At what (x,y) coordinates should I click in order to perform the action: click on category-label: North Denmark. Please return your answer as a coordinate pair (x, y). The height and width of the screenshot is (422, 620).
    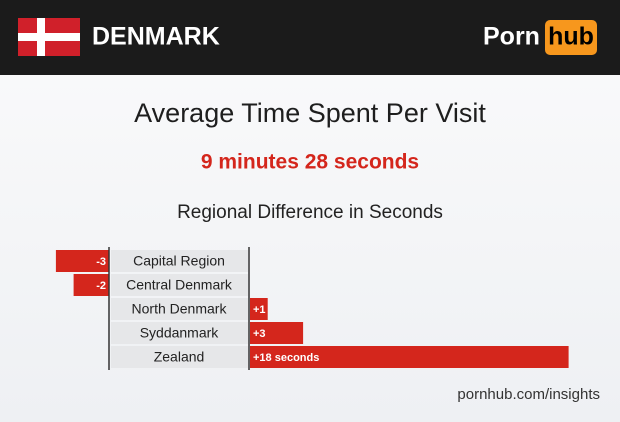
    Looking at the image, I should click on (180, 309).